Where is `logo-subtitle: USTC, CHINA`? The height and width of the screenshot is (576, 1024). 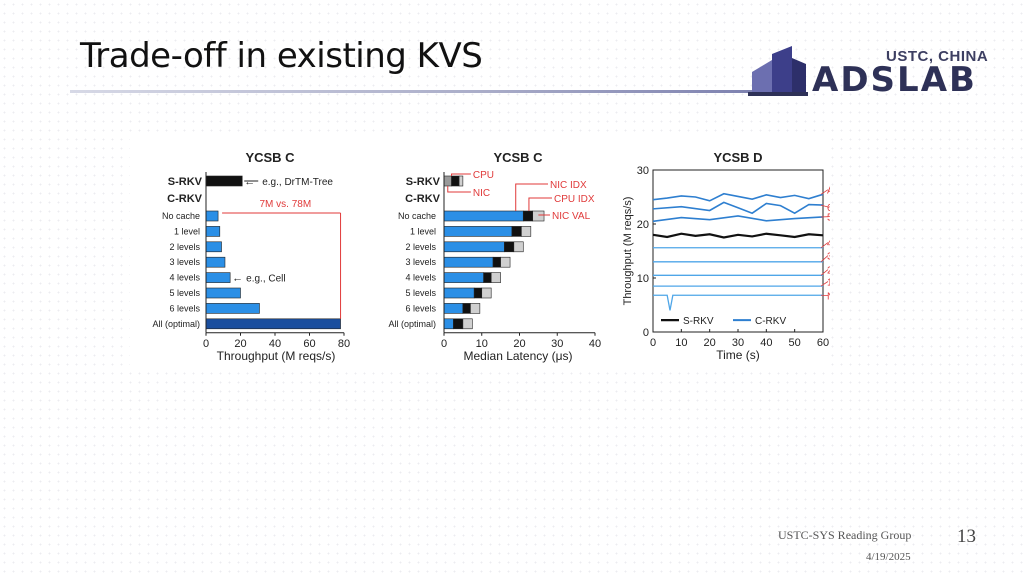 logo-subtitle: USTC, CHINA is located at coordinates (937, 56).